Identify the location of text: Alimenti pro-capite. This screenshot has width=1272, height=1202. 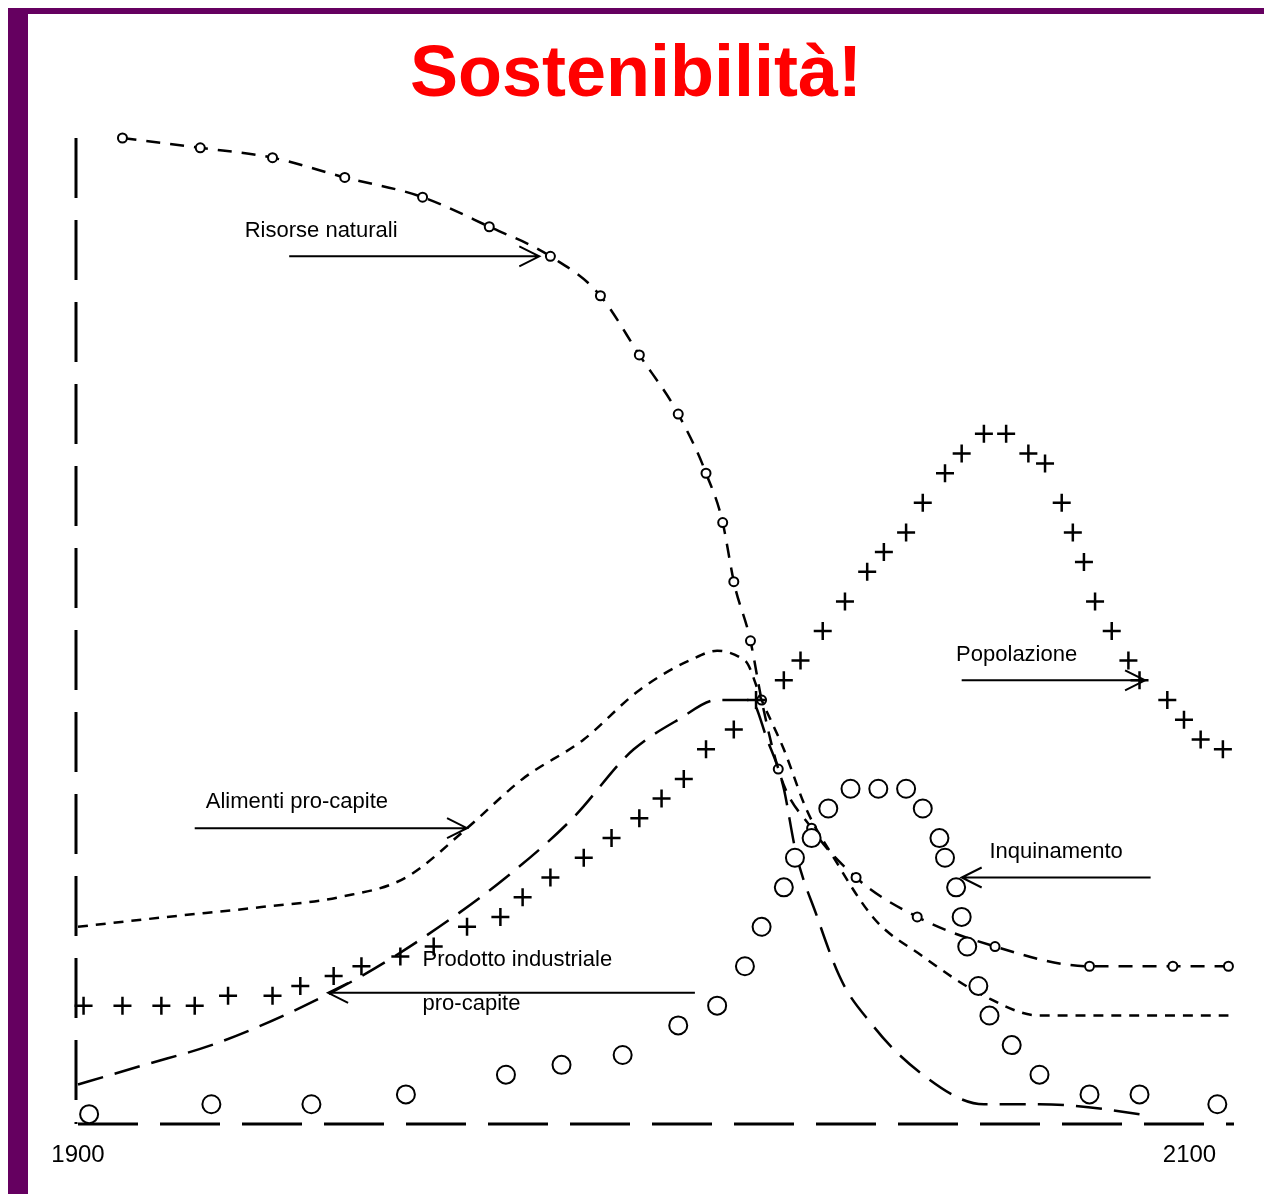
(297, 801).